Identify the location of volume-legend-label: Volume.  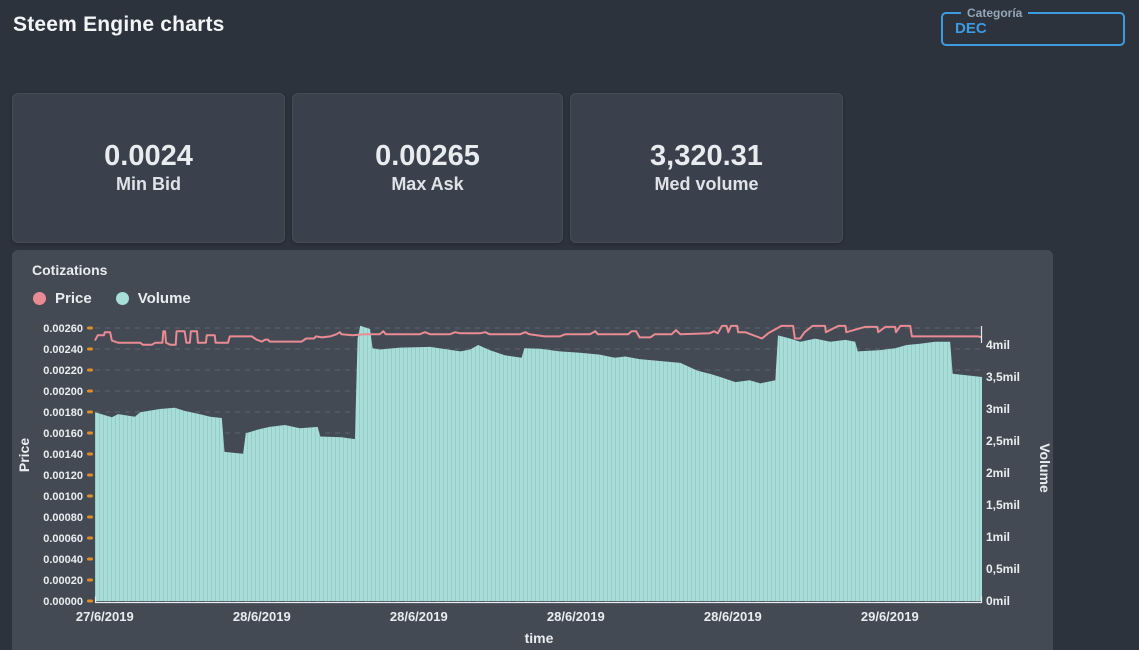
(164, 298).